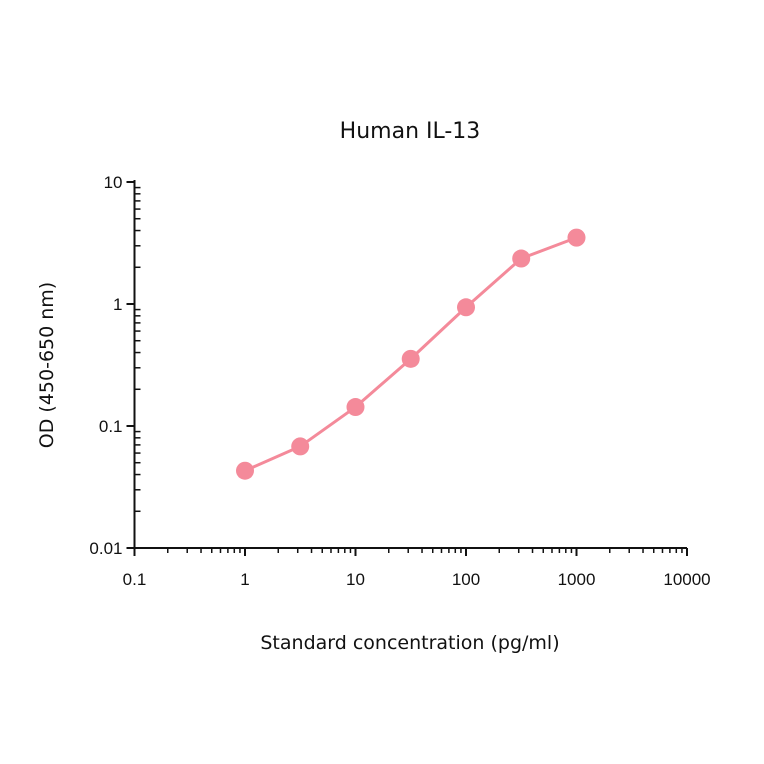 This screenshot has width=764, height=764. I want to click on x-tick-label: 10000, so click(686, 579).